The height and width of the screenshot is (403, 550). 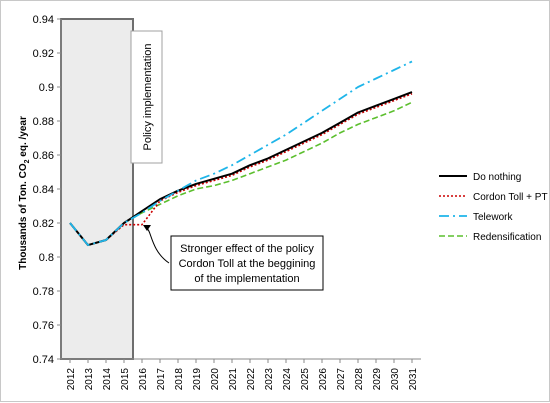 I want to click on y-tick-label: 0.86, so click(x=43, y=156).